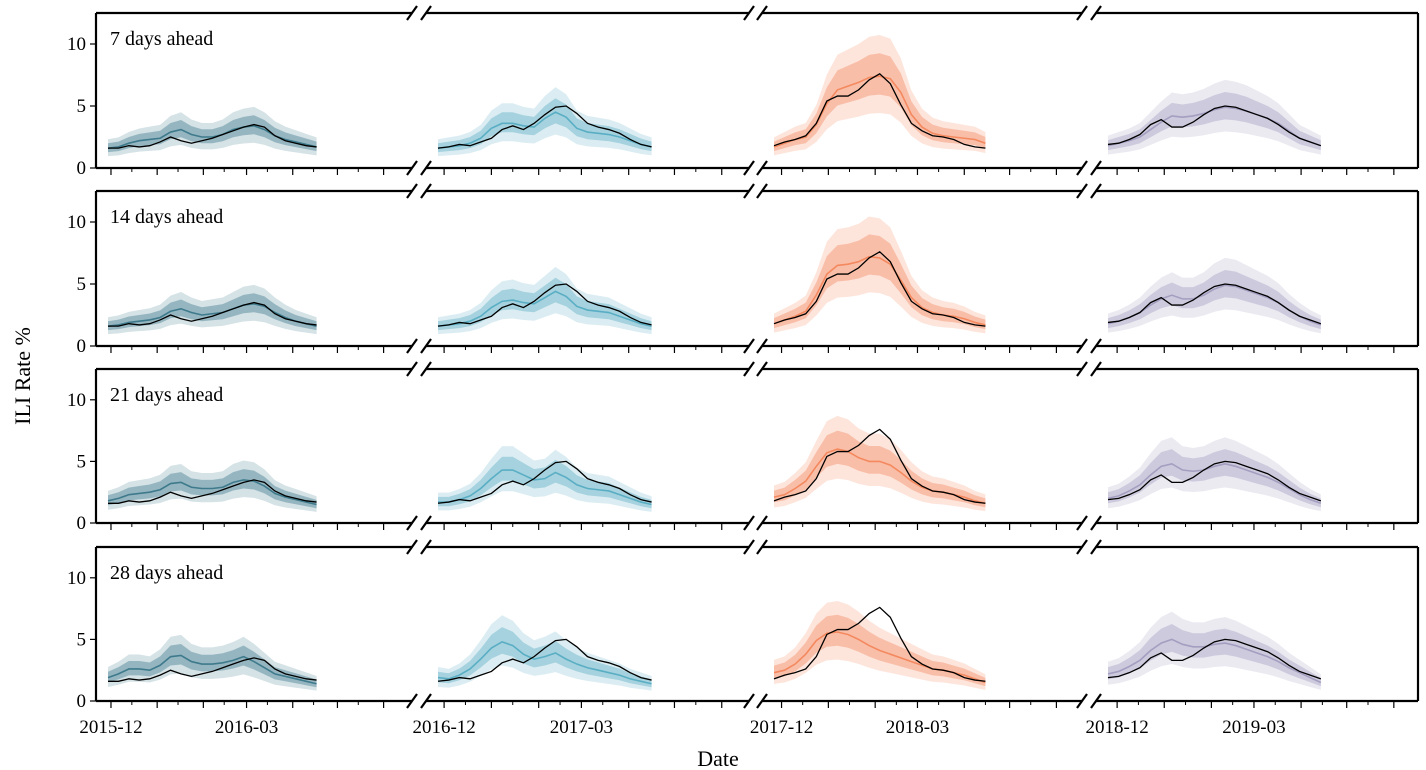 Image resolution: width=1426 pixels, height=770 pixels. I want to click on x-axis-title: Date, so click(718, 758).